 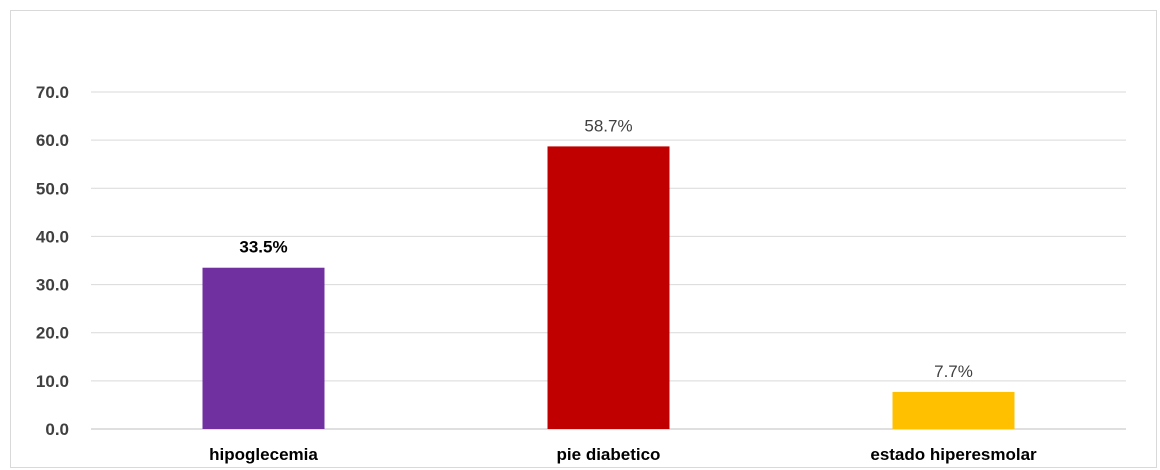 I want to click on category-label: pie diabetico, so click(x=609, y=454).